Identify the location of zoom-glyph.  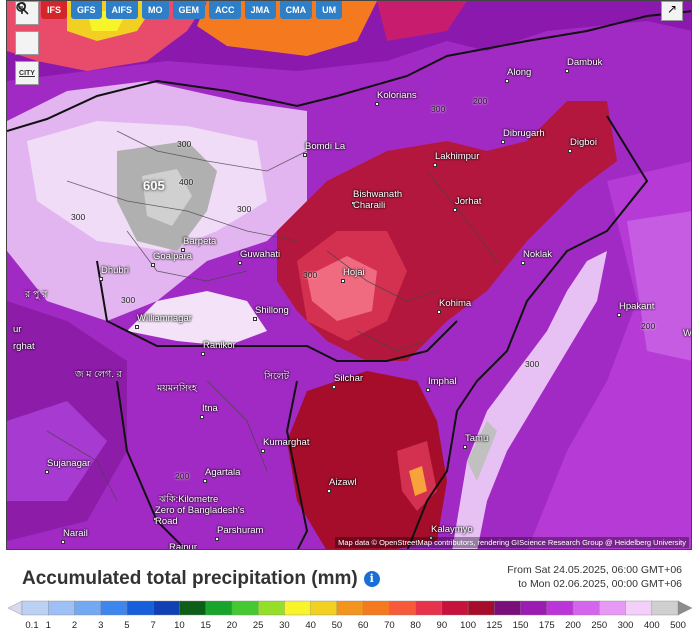
(22, 8).